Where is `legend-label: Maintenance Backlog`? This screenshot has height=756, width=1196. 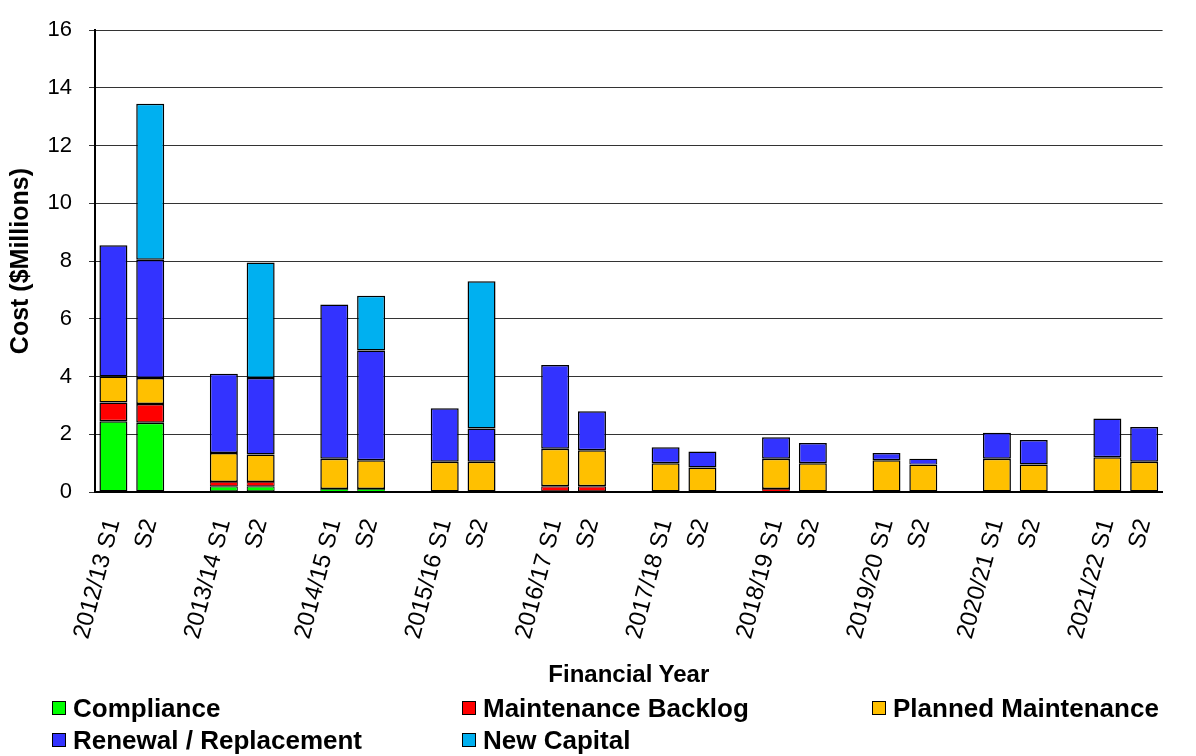 legend-label: Maintenance Backlog is located at coordinates (616, 708).